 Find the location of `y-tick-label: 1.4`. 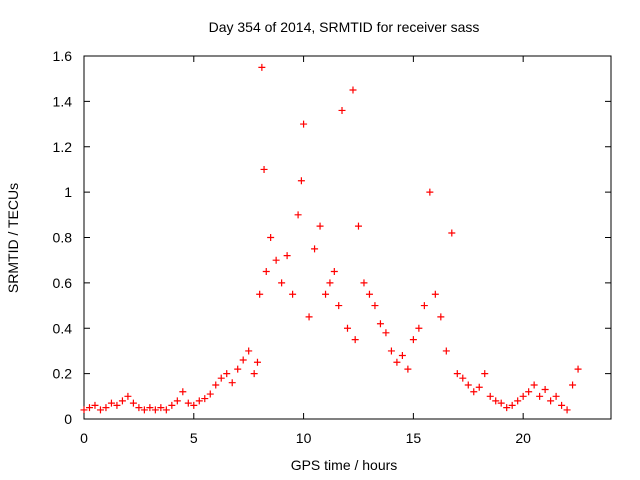

y-tick-label: 1.4 is located at coordinates (63, 101).